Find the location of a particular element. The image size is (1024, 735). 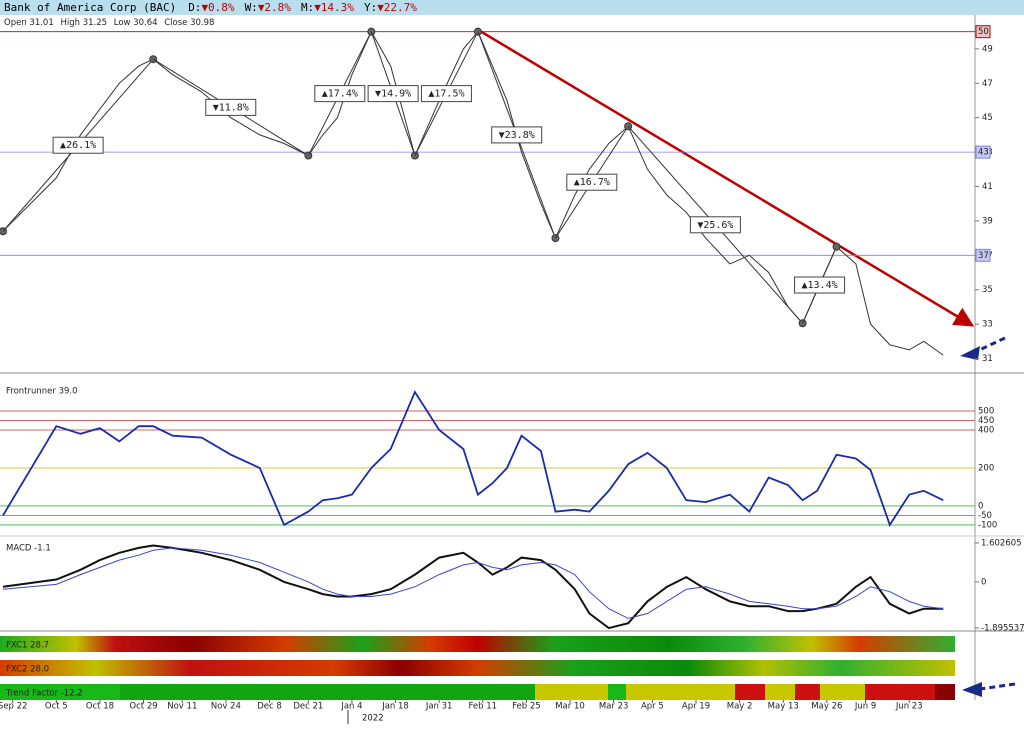

x-tick-label: May 26 is located at coordinates (826, 707).